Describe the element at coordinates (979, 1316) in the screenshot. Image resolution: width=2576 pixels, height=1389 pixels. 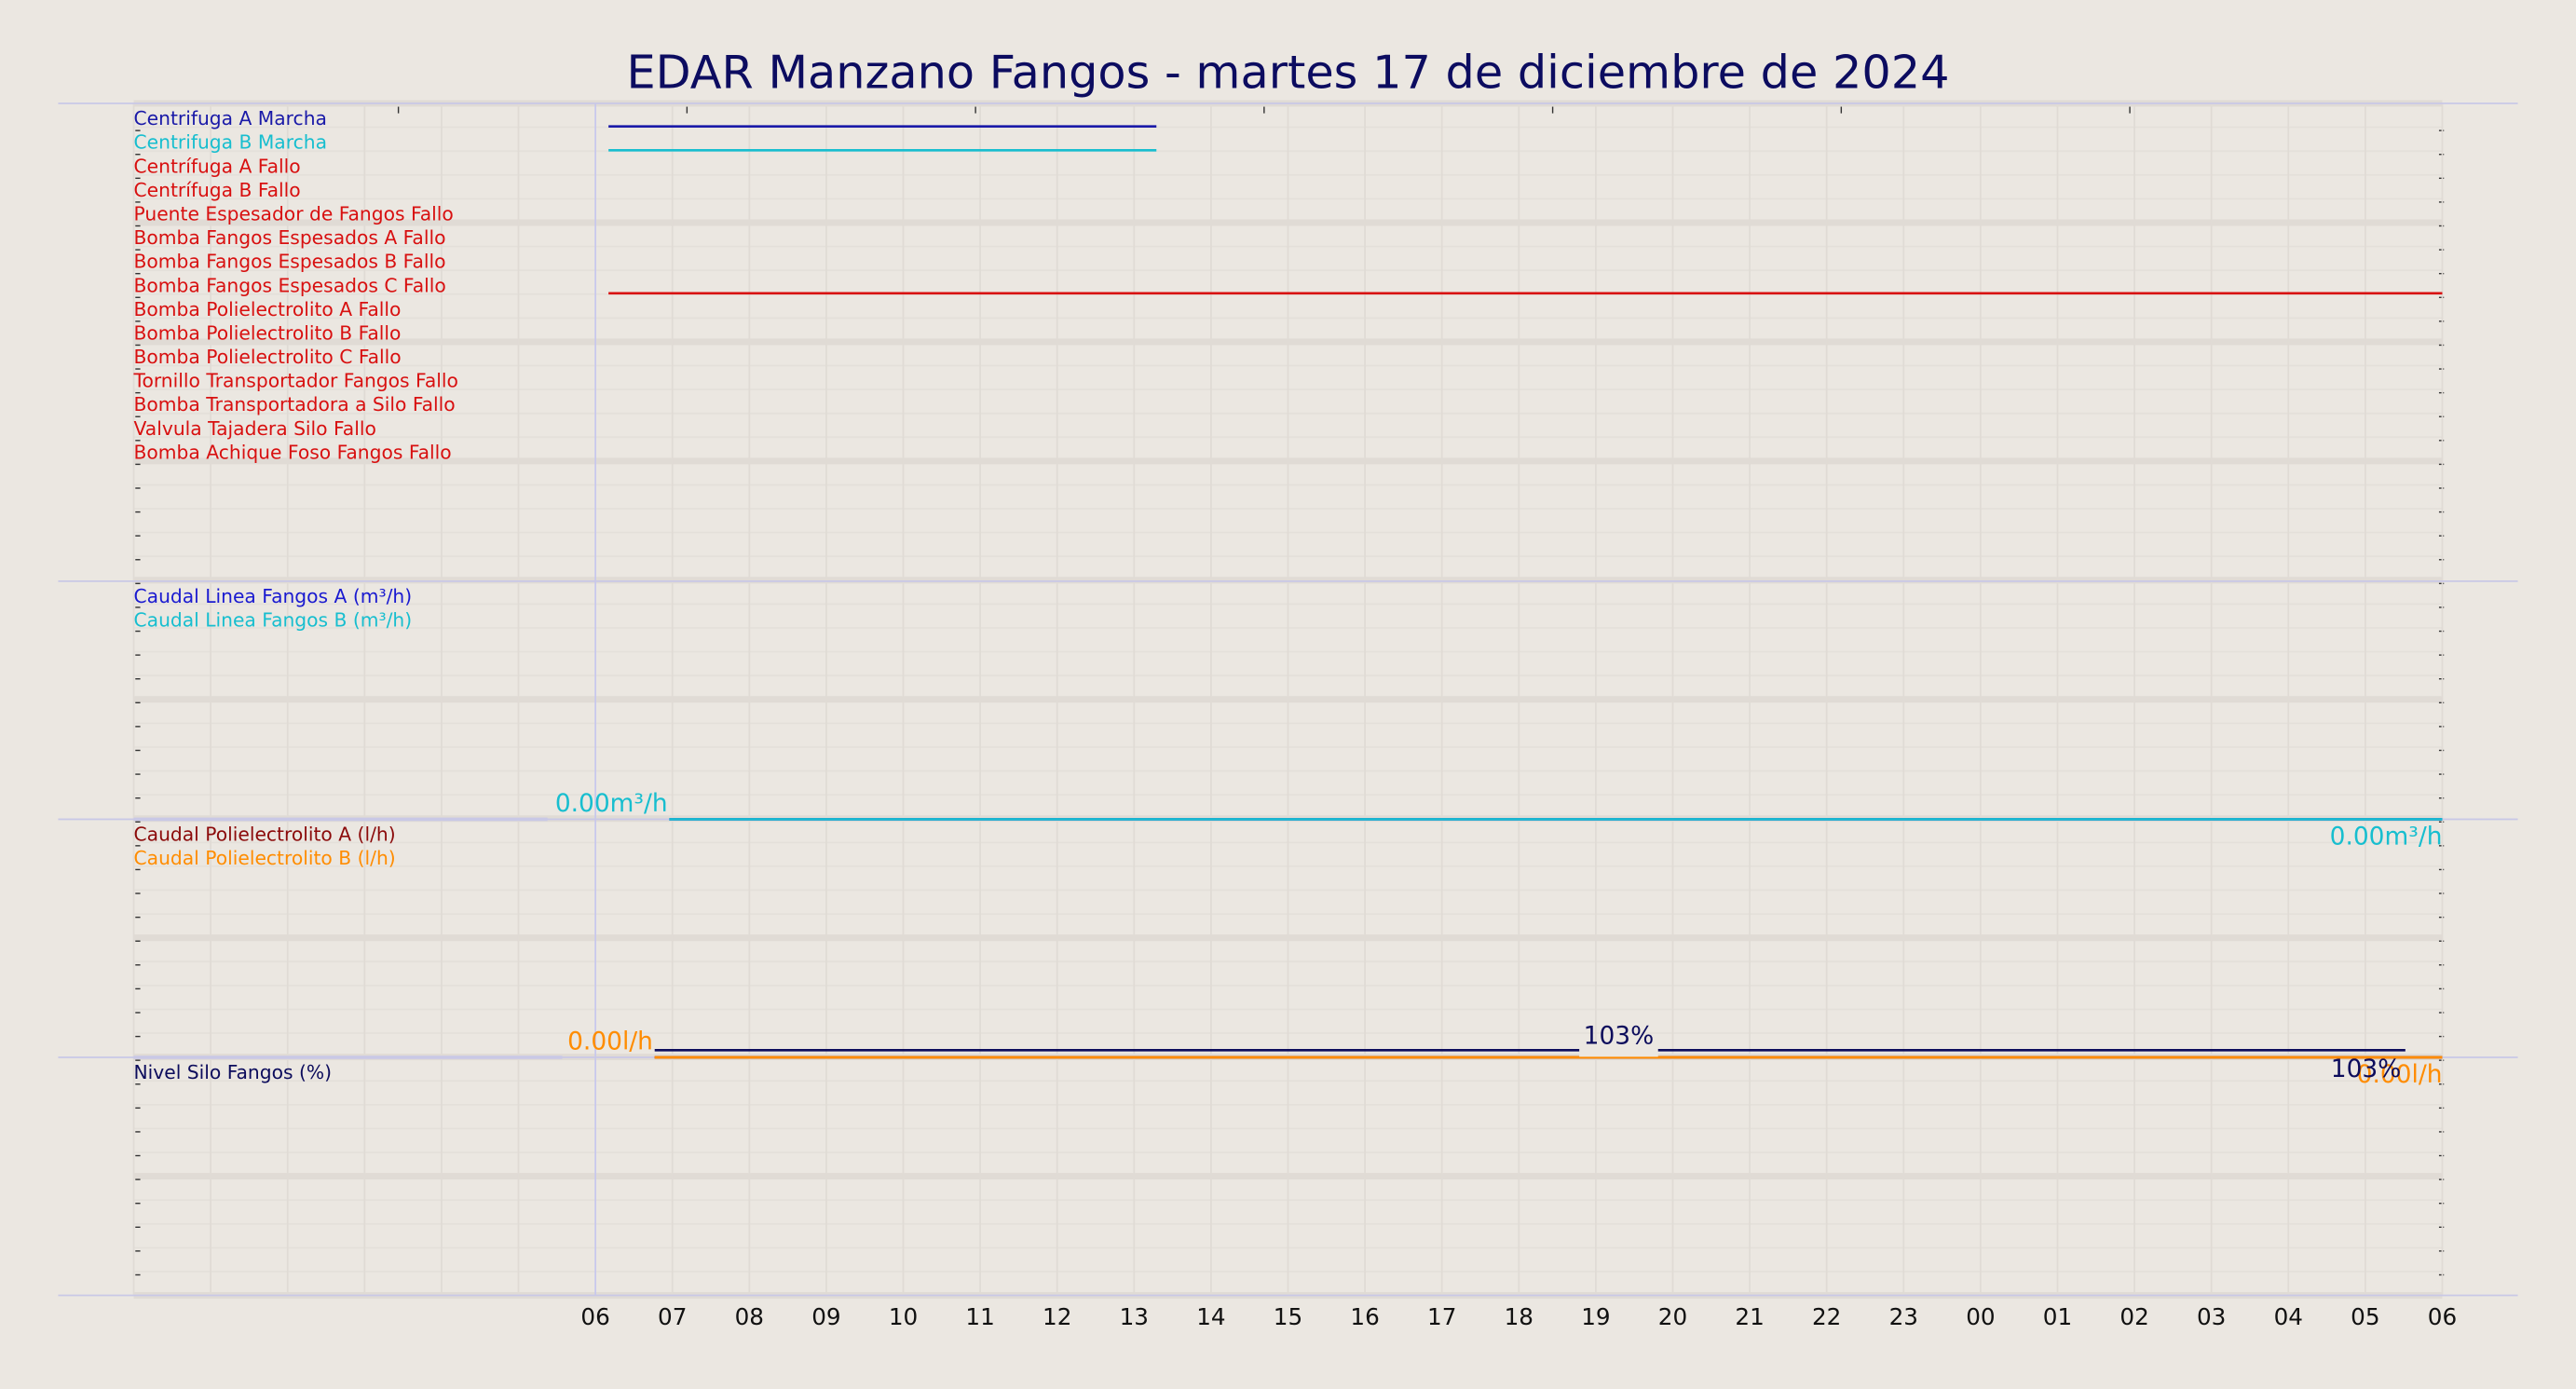
I see `x-tick-label: 11` at that location.